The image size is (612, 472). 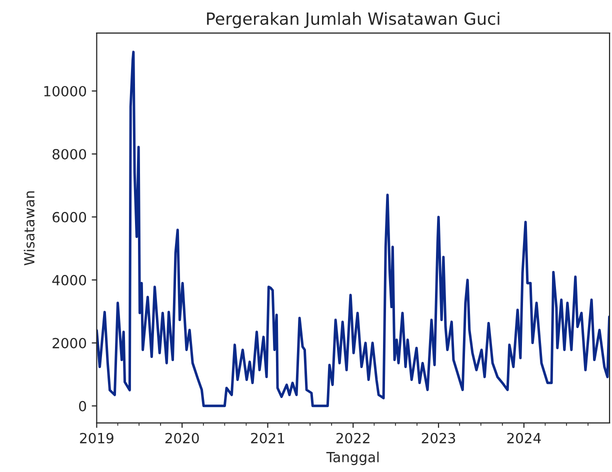 I want to click on y-tick-label: 6000, so click(x=69, y=217).